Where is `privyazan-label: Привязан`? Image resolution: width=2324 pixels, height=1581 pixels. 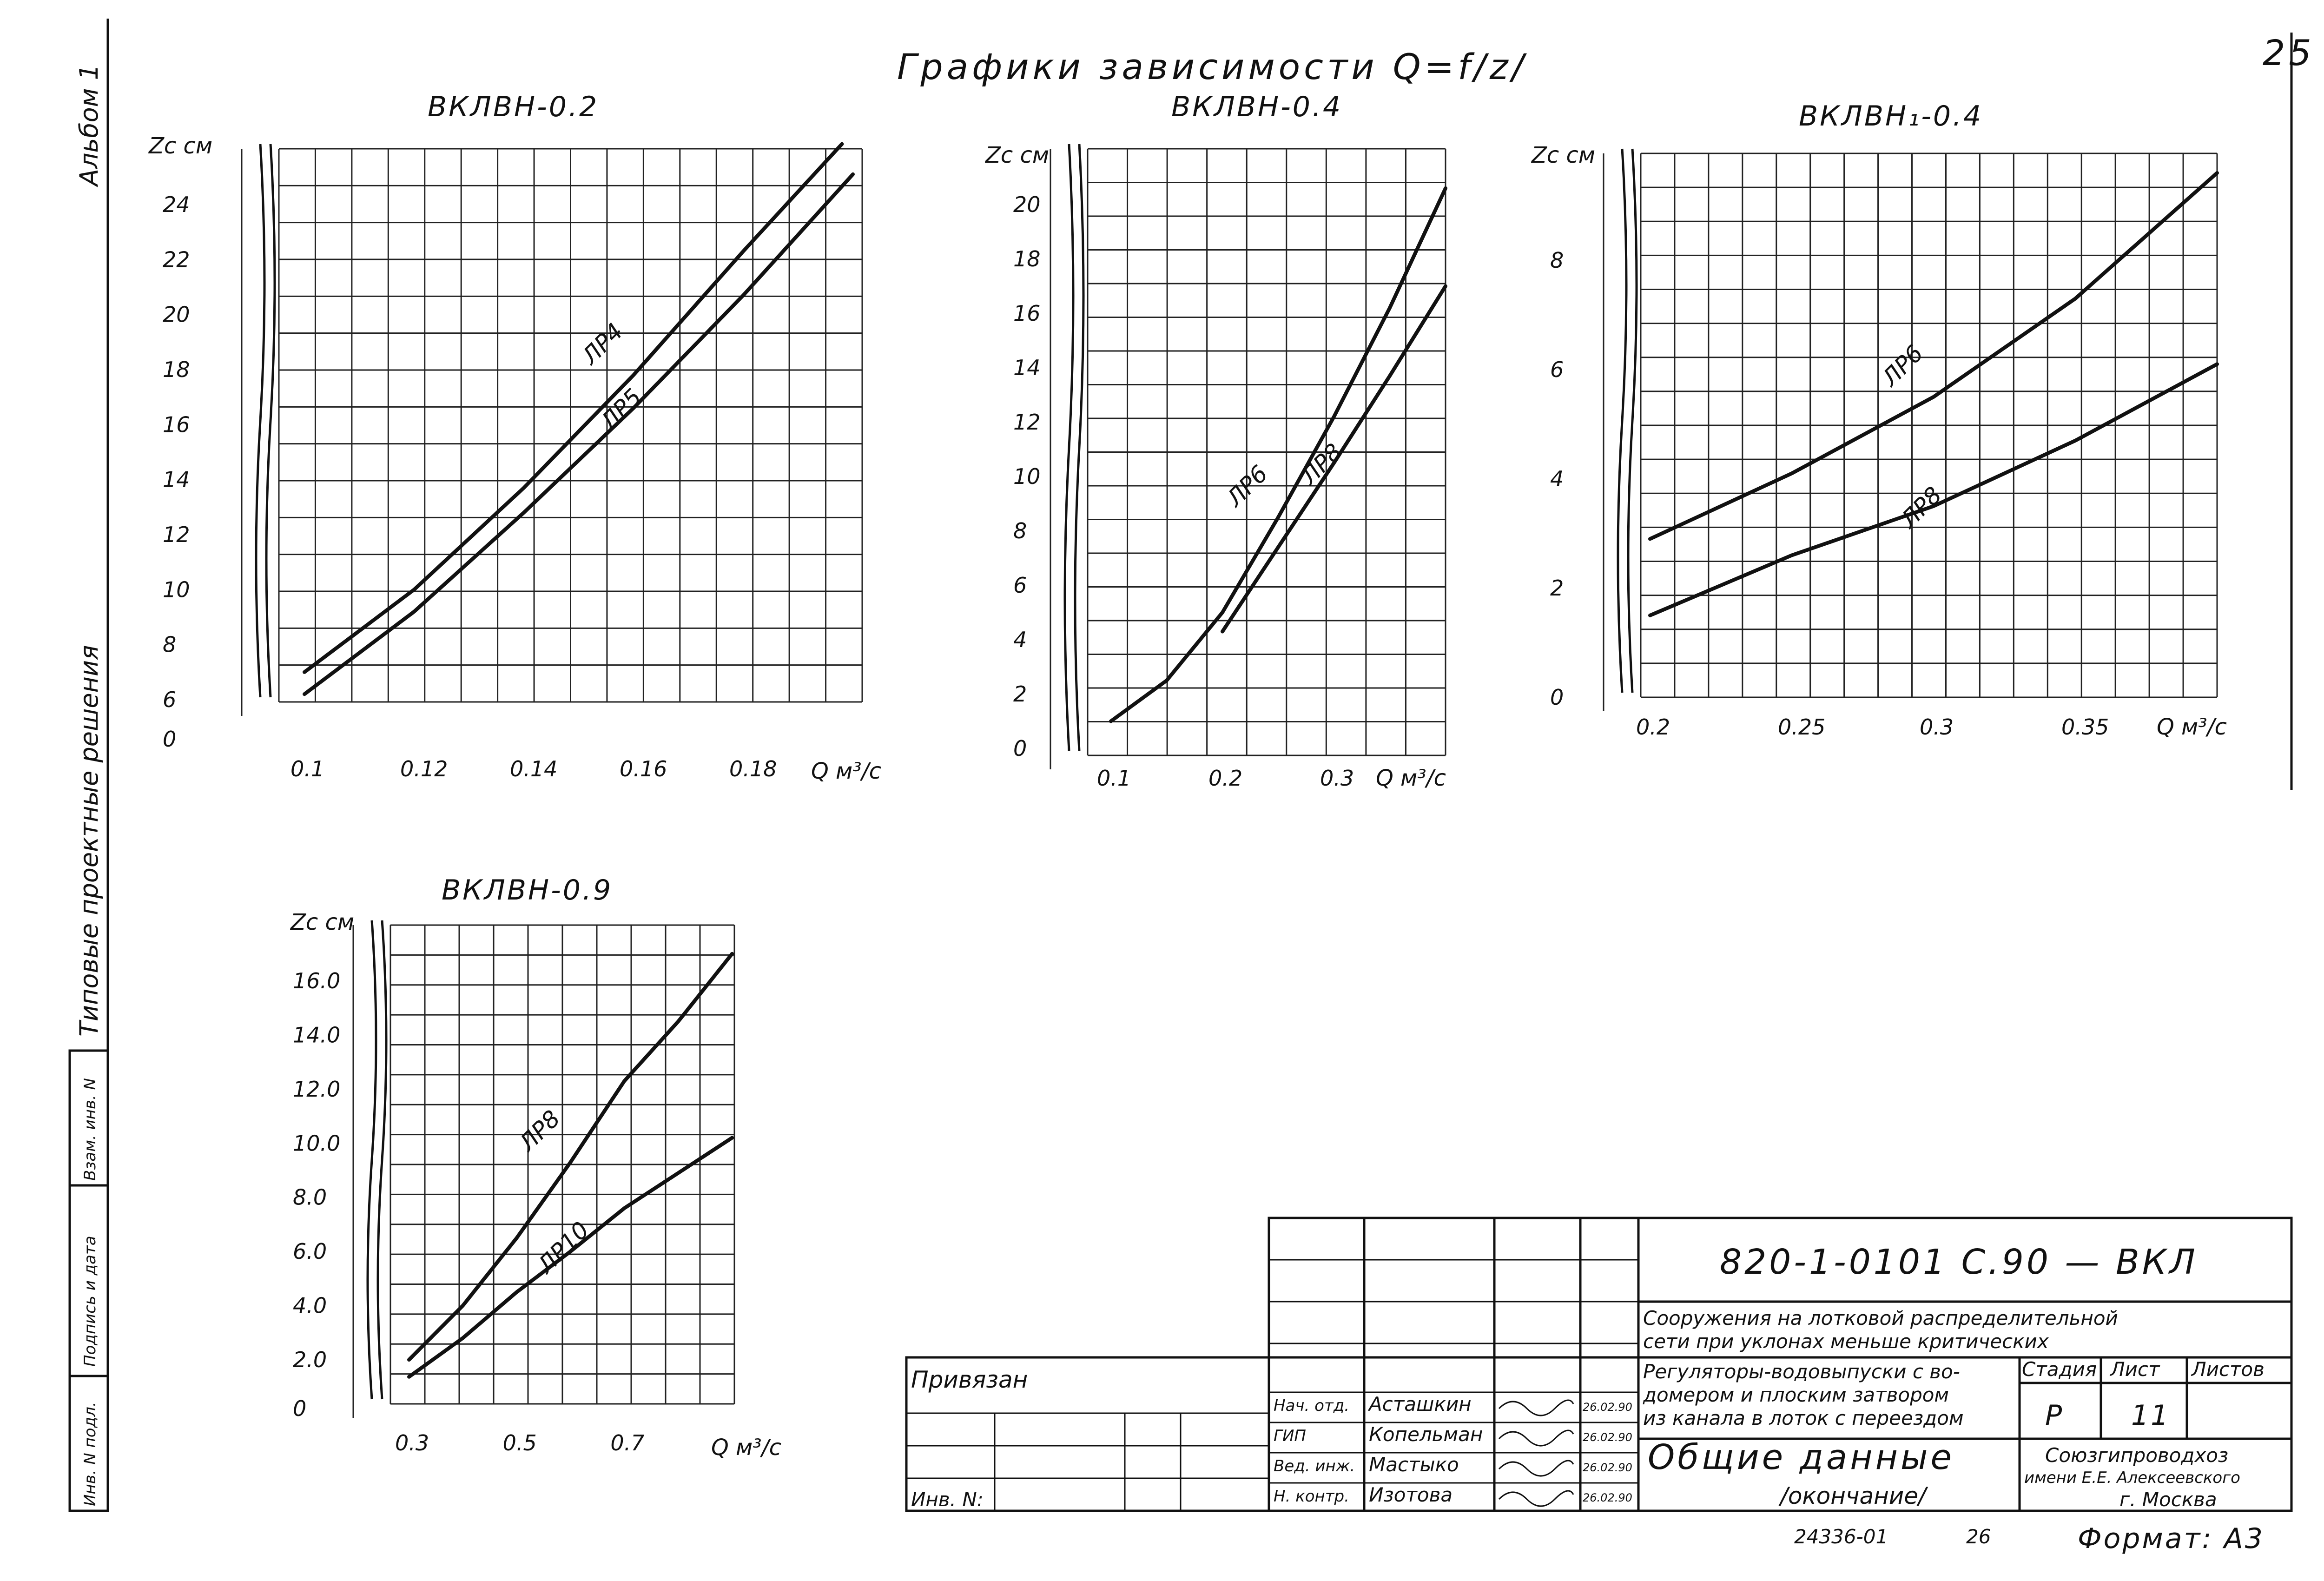
privyazan-label: Привязан is located at coordinates (969, 1380).